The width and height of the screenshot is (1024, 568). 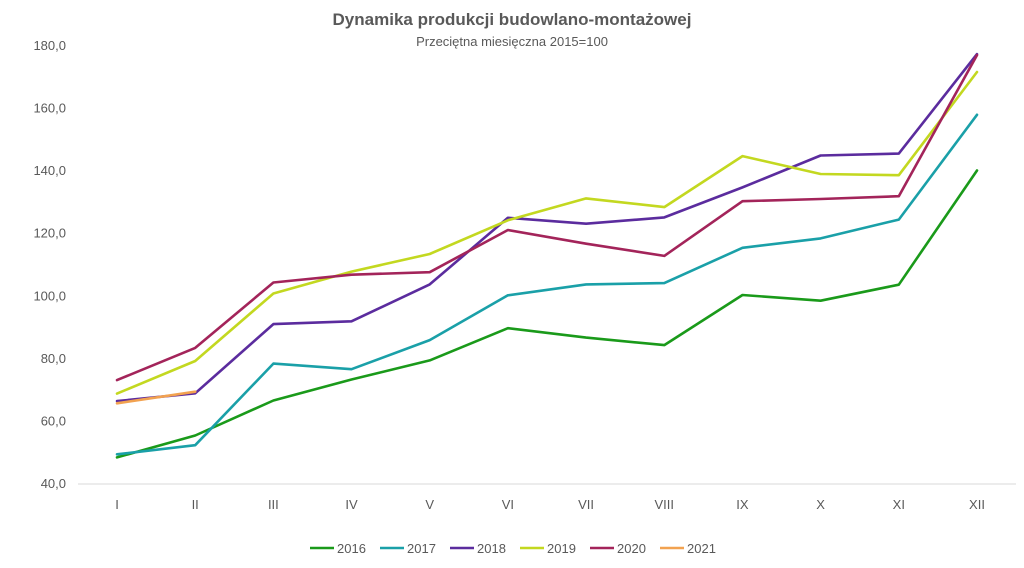 What do you see at coordinates (977, 504) in the screenshot?
I see `x-tick-label: XII` at bounding box center [977, 504].